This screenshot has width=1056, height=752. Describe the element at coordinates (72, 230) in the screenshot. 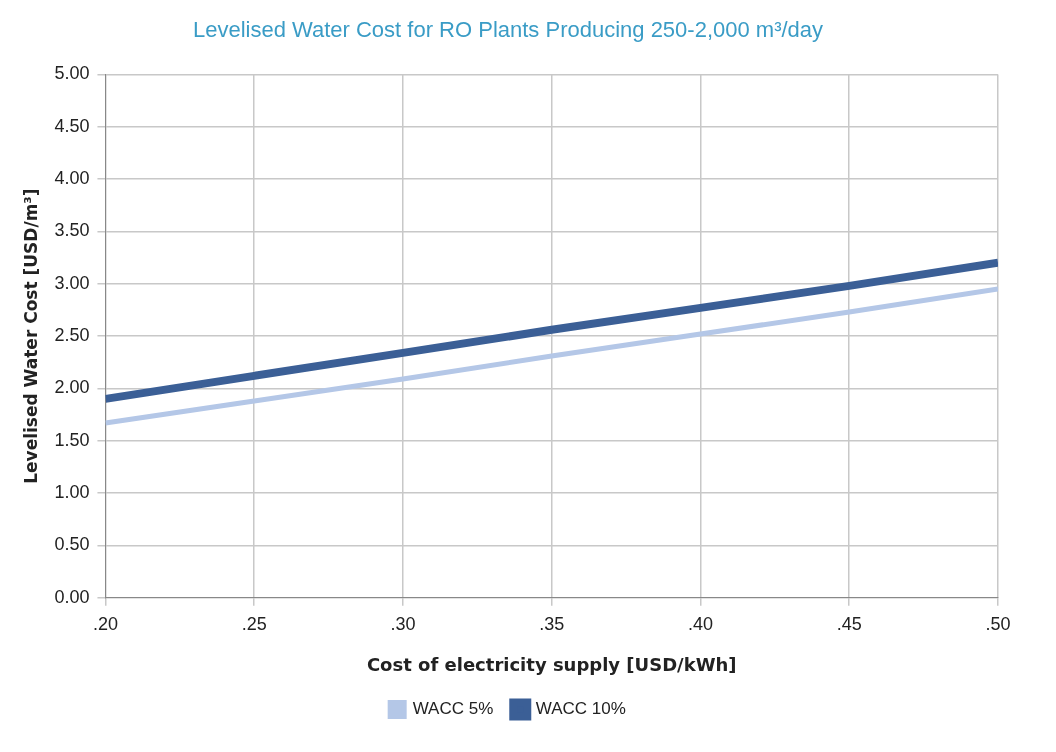

I see `y-tick-label: 3.50` at that location.